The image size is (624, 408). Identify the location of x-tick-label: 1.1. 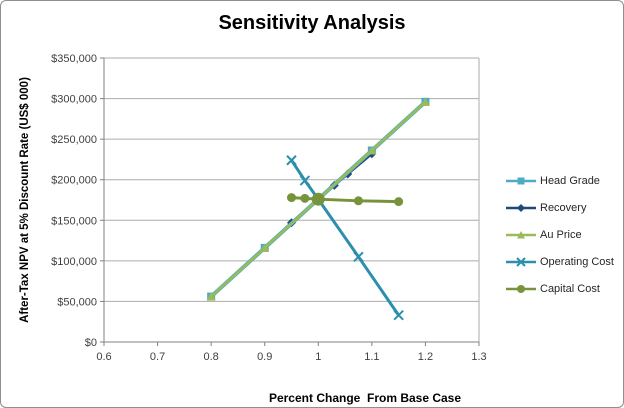
(371, 357).